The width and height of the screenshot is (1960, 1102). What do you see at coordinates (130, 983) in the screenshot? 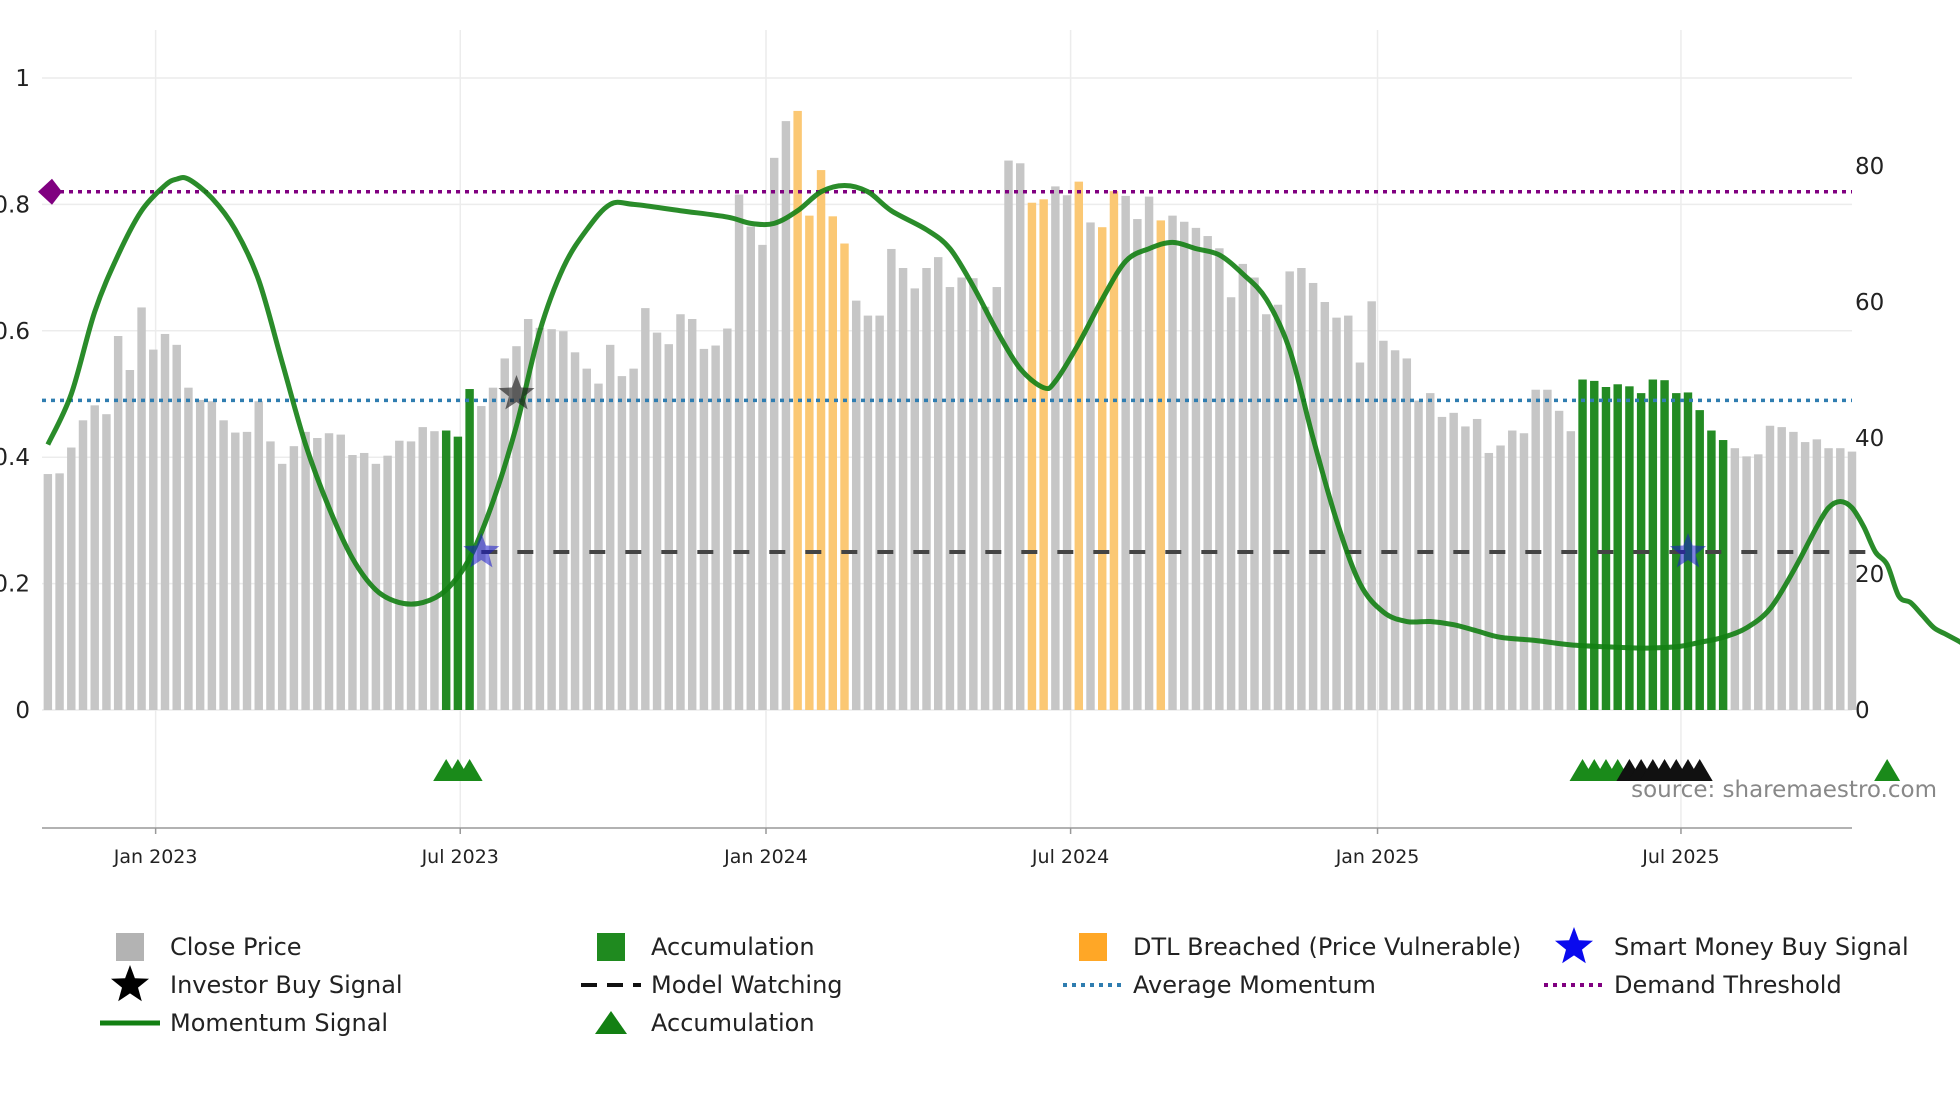
I see `legend-star-black-icon` at bounding box center [130, 983].